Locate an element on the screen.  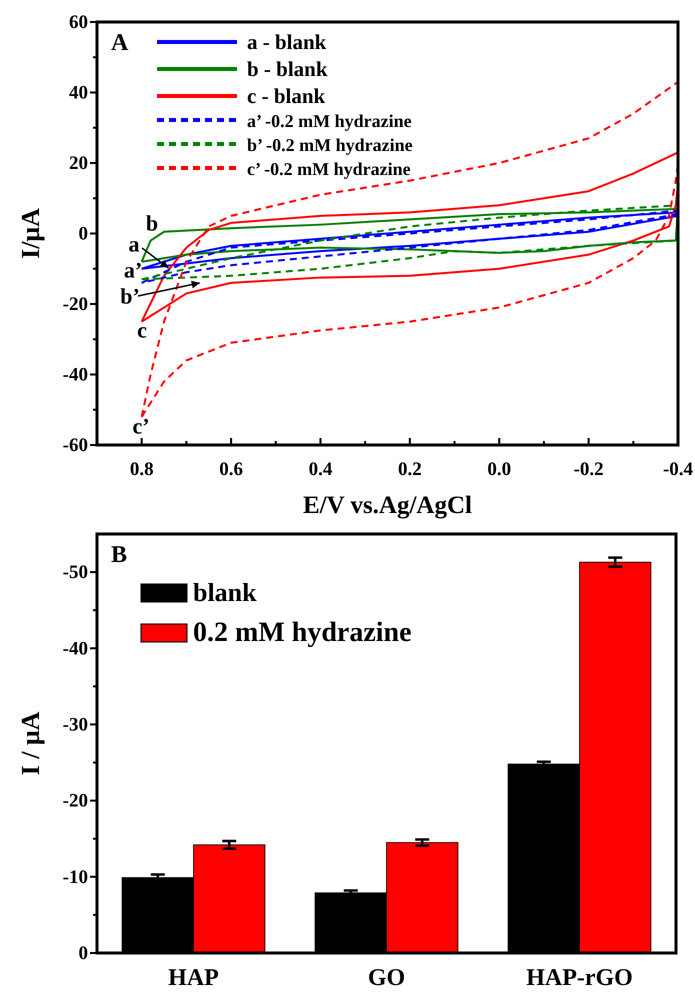
annotation: a is located at coordinates (134, 244).